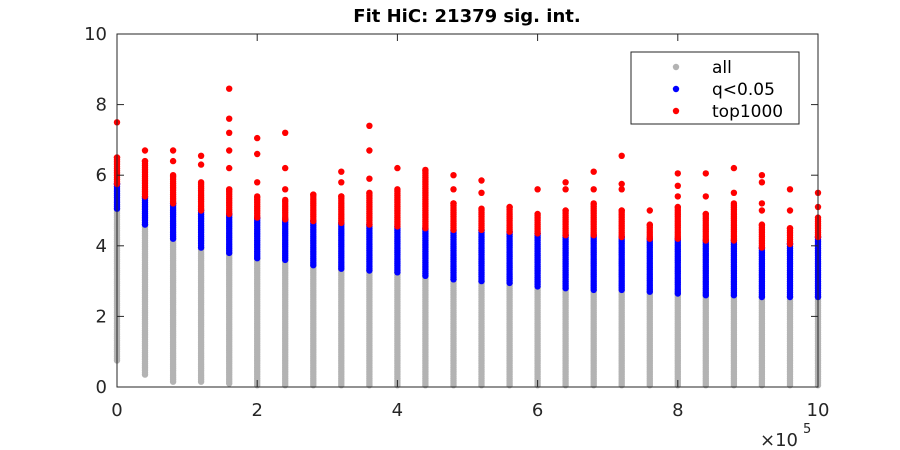 This screenshot has height=450, width=900. What do you see at coordinates (747, 112) in the screenshot?
I see `legend-label-top: top1000` at bounding box center [747, 112].